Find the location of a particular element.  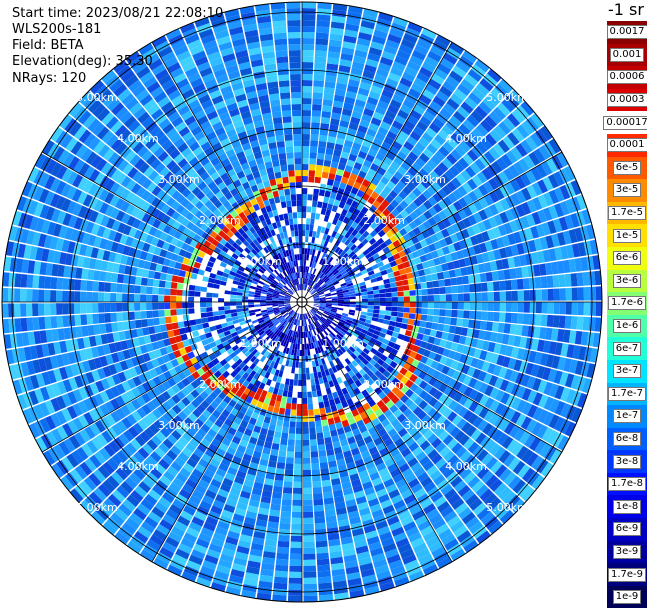

colorbar-label: 6e-7 is located at coordinates (627, 349).